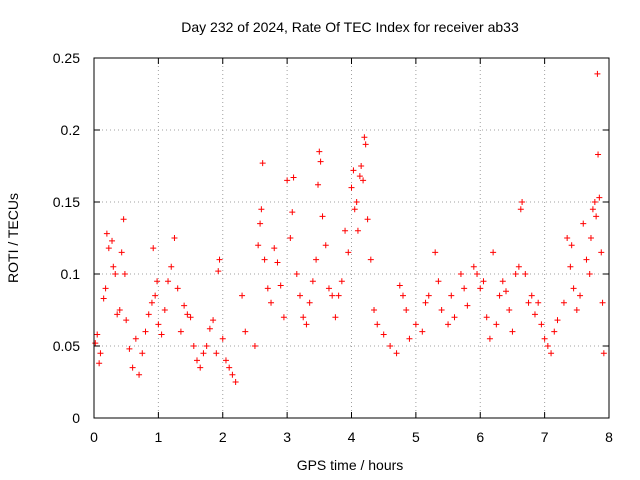 The width and height of the screenshot is (640, 480). What do you see at coordinates (158, 437) in the screenshot?
I see `x-tick-label: 1` at bounding box center [158, 437].